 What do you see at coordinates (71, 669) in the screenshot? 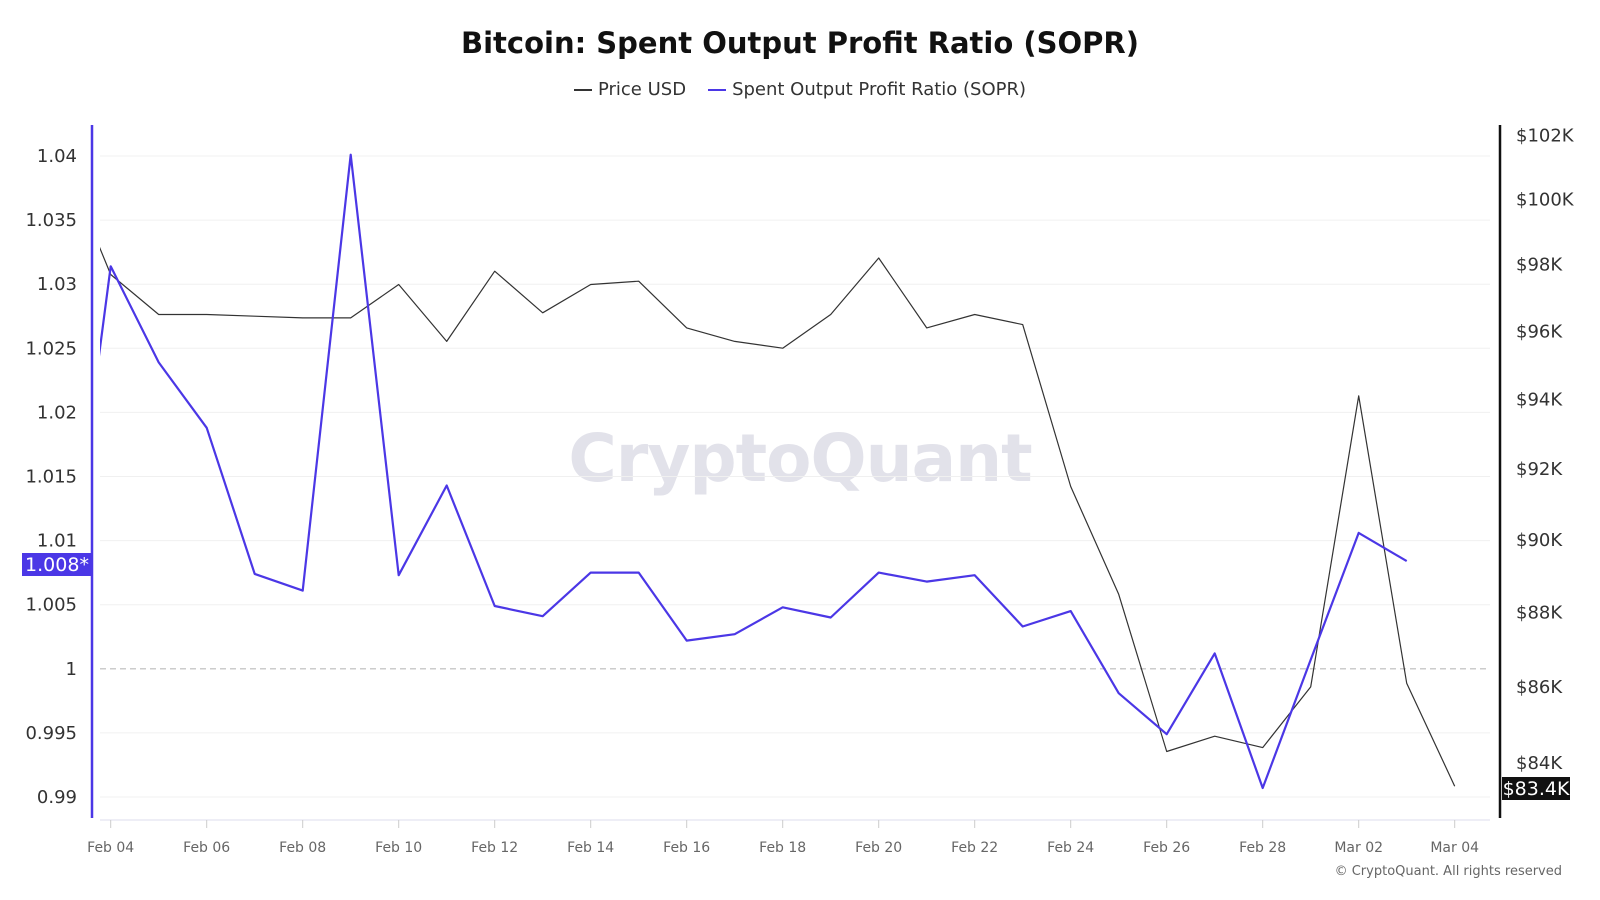
I see `left-axis-tick-label: 1` at bounding box center [71, 669].